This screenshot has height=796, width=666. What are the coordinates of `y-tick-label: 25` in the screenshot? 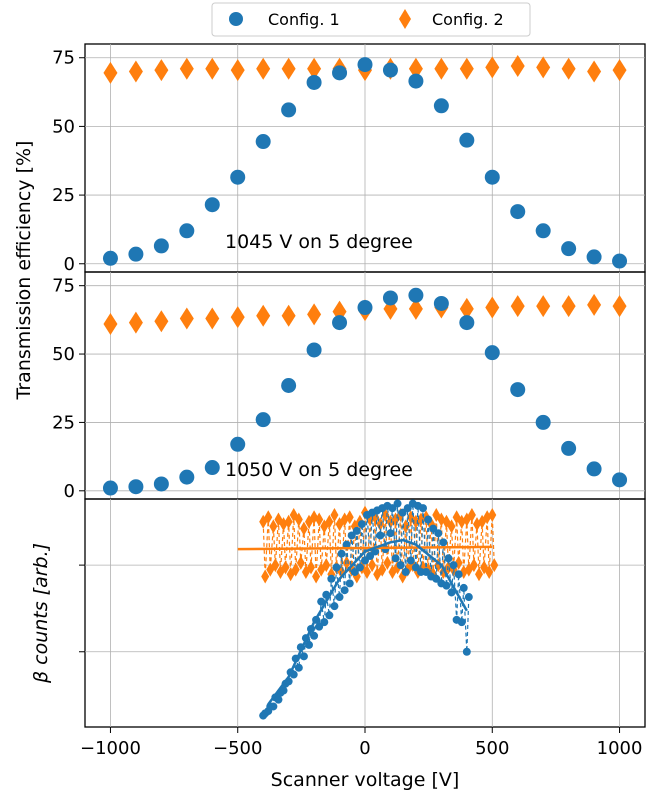 It's located at (63, 195).